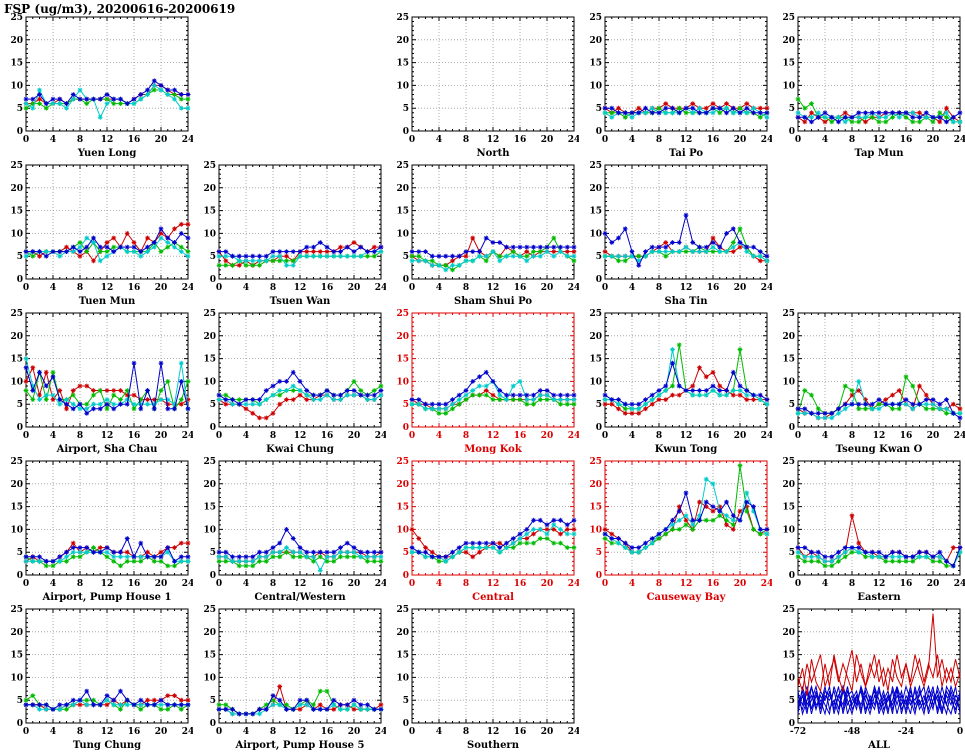 Image resolution: width=965 pixels, height=756 pixels. I want to click on chart-central-western: 0 5 10 15 20 25 0 4 8 12 16 20 24 Central/Western, so click(290, 530).